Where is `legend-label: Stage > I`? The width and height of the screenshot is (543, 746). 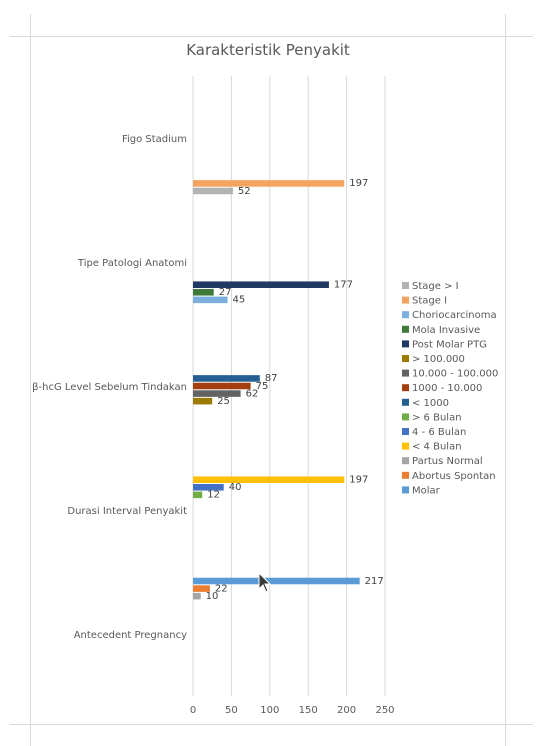 legend-label: Stage > I is located at coordinates (435, 286).